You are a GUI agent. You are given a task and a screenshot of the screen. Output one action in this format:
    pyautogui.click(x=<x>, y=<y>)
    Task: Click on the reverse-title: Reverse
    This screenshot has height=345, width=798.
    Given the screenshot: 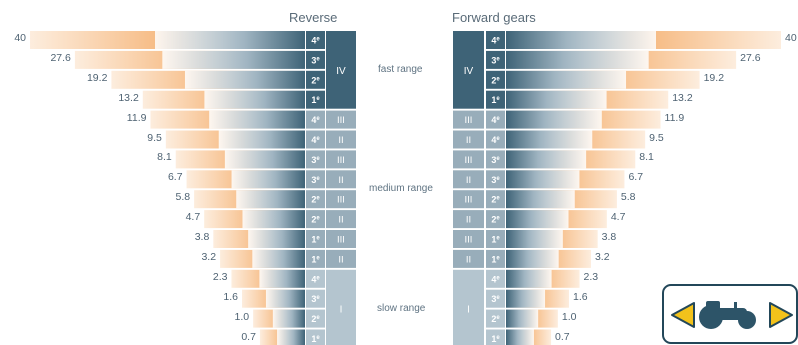 What is the action you would take?
    pyautogui.click(x=313, y=17)
    